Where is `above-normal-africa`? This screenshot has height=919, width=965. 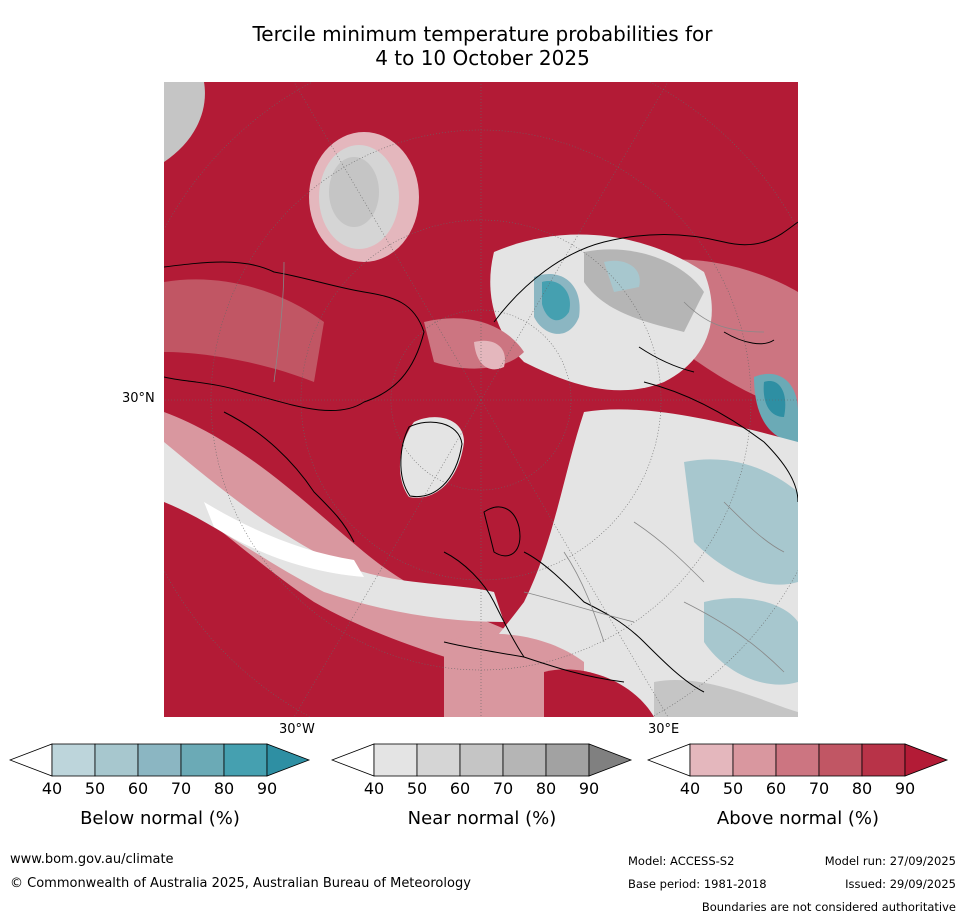 above-normal-africa is located at coordinates (599, 693).